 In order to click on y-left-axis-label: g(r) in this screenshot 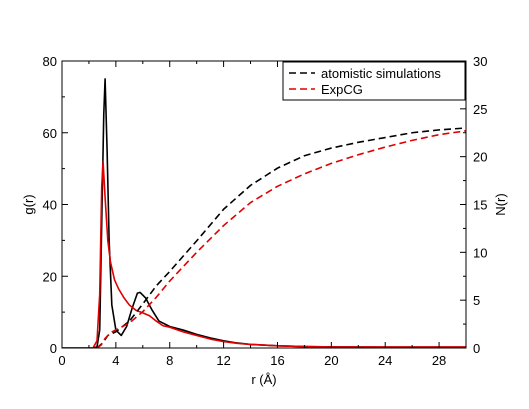, I will do `click(28, 204)`.